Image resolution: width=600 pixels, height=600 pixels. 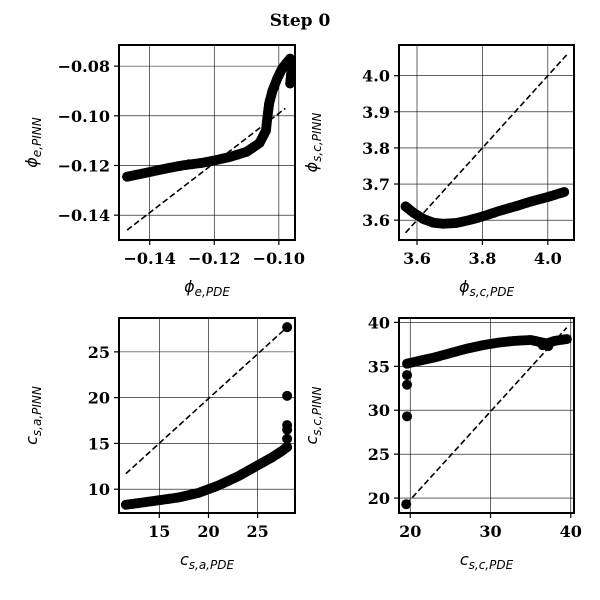 I want to click on y-tick-label: 10, so click(x=99, y=489).